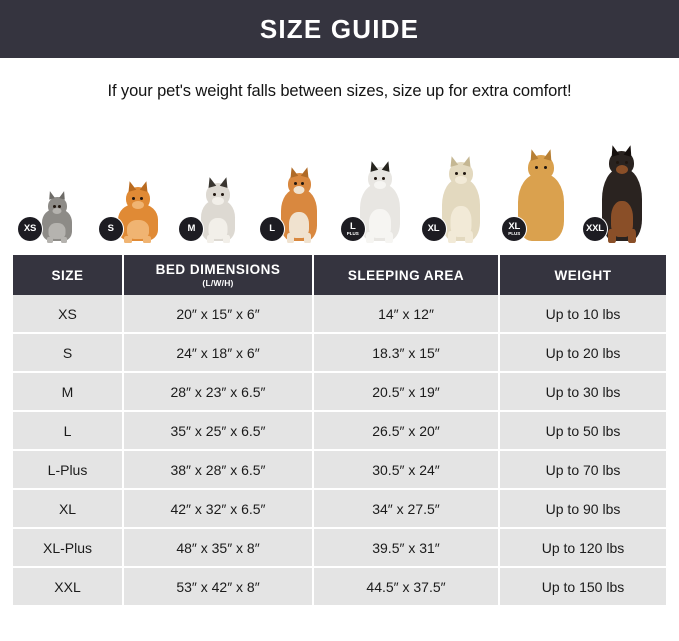 Image resolution: width=679 pixels, height=641 pixels. Describe the element at coordinates (218, 283) in the screenshot. I see `column-header-bed-dimensions-sublabel: (L/W/H)` at that location.